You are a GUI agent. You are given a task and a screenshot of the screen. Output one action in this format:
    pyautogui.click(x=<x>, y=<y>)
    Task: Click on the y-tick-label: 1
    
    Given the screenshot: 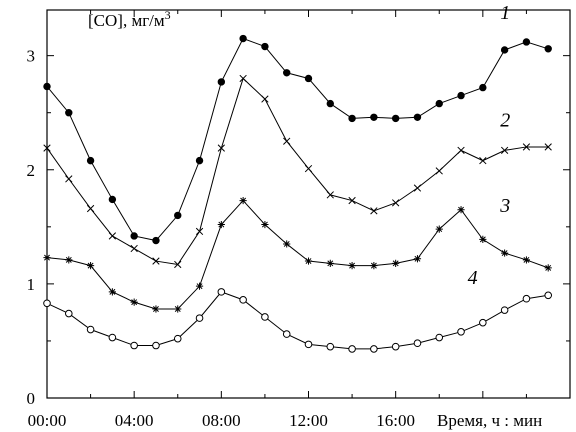 What is the action you would take?
    pyautogui.click(x=31, y=284)
    